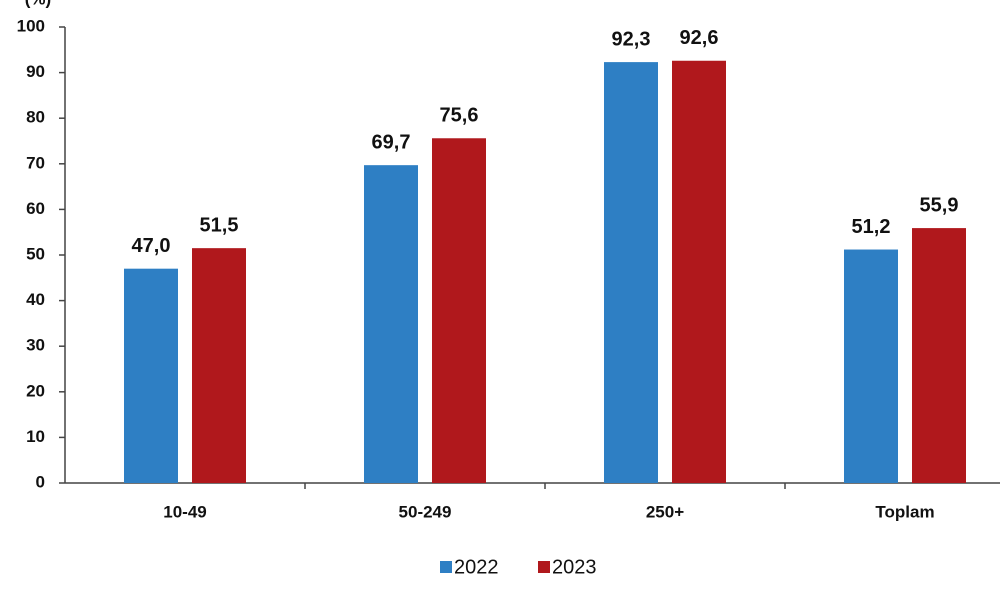  What do you see at coordinates (151, 246) in the screenshot?
I see `value-label: 47,0` at bounding box center [151, 246].